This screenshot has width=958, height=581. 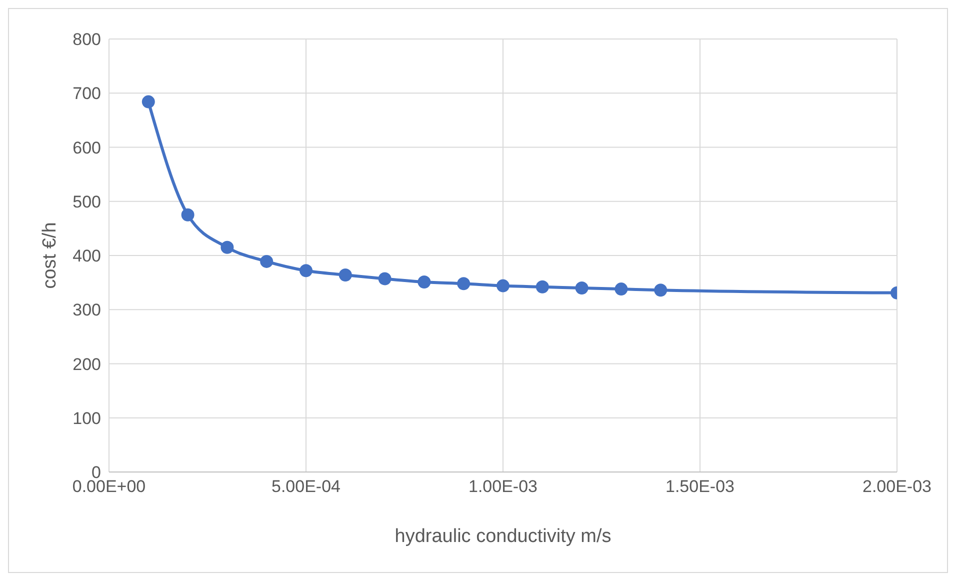 What do you see at coordinates (897, 486) in the screenshot?
I see `x-tick-label: 2.00E-03` at bounding box center [897, 486].